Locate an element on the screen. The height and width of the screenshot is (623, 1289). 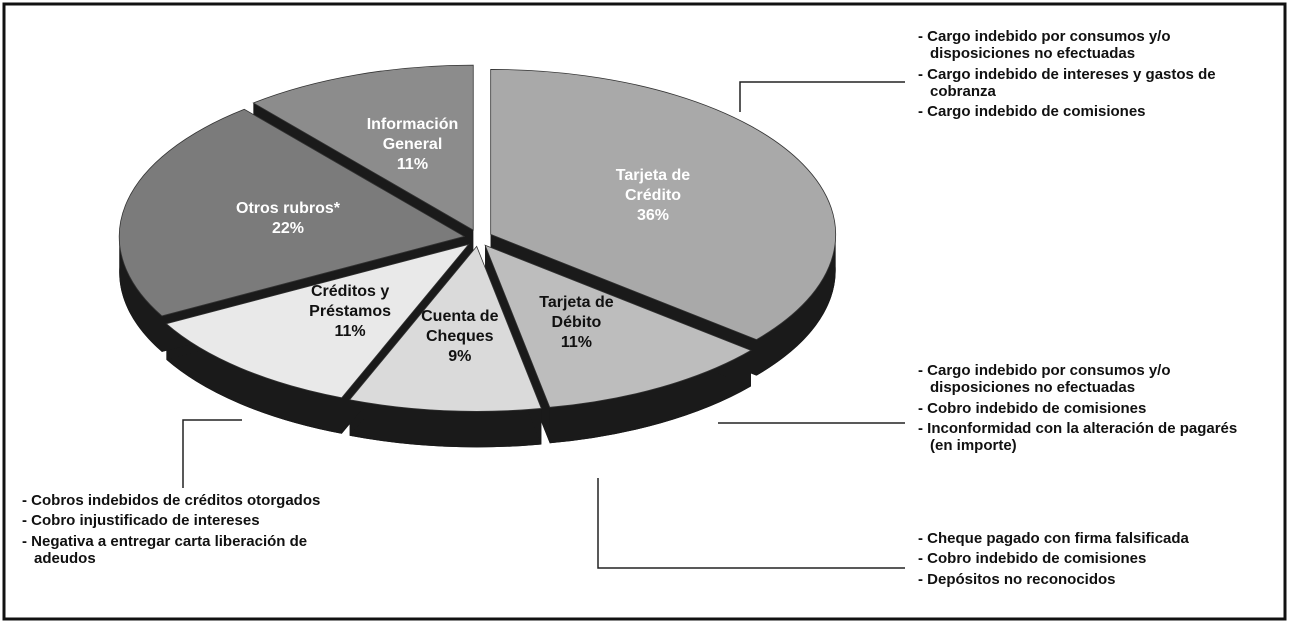
category-label: Otros rubros* is located at coordinates (288, 209).